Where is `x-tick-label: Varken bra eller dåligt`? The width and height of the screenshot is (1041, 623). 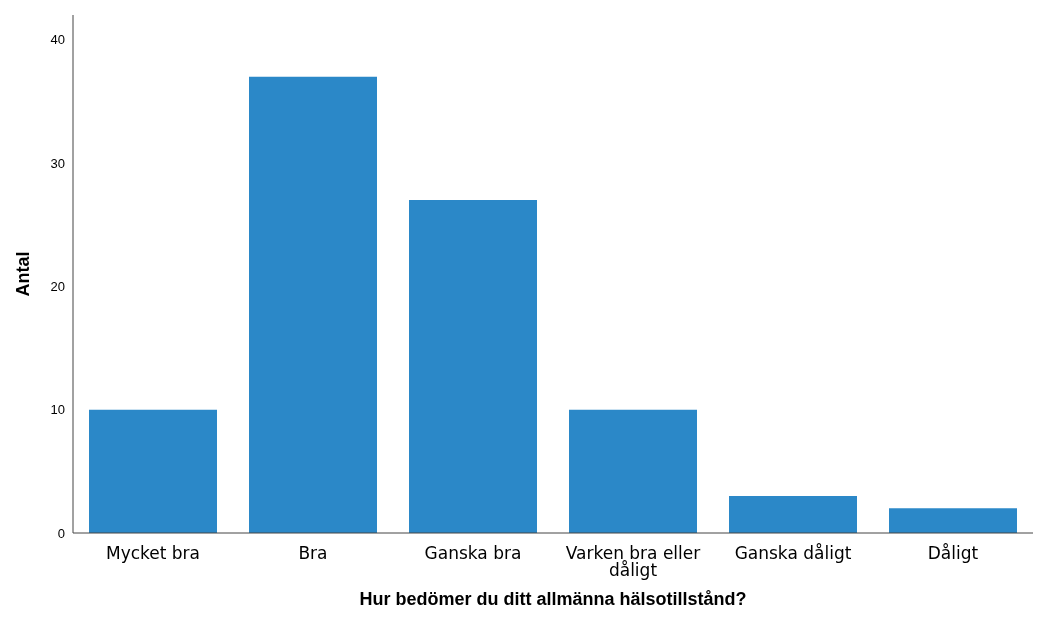 x-tick-label: Varken bra eller dåligt is located at coordinates (633, 562).